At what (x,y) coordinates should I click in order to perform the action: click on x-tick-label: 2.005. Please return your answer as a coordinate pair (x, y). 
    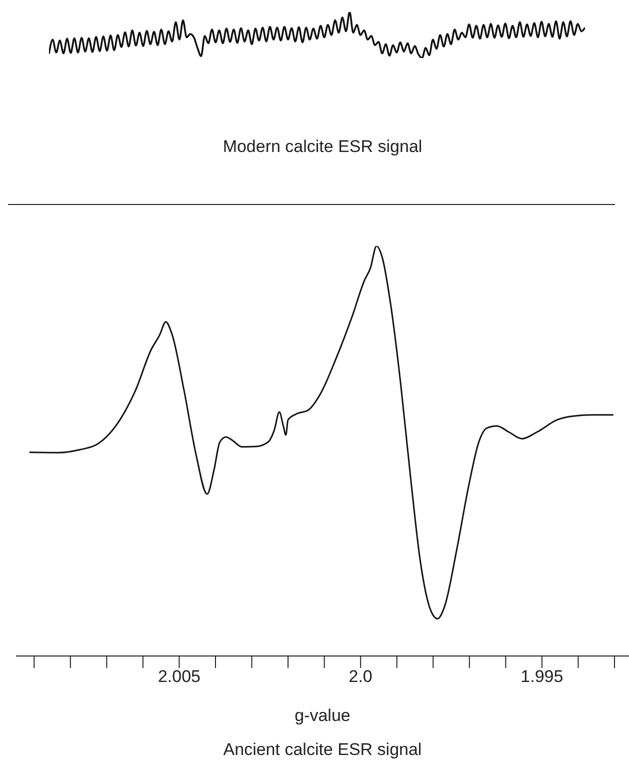
    Looking at the image, I should click on (179, 676).